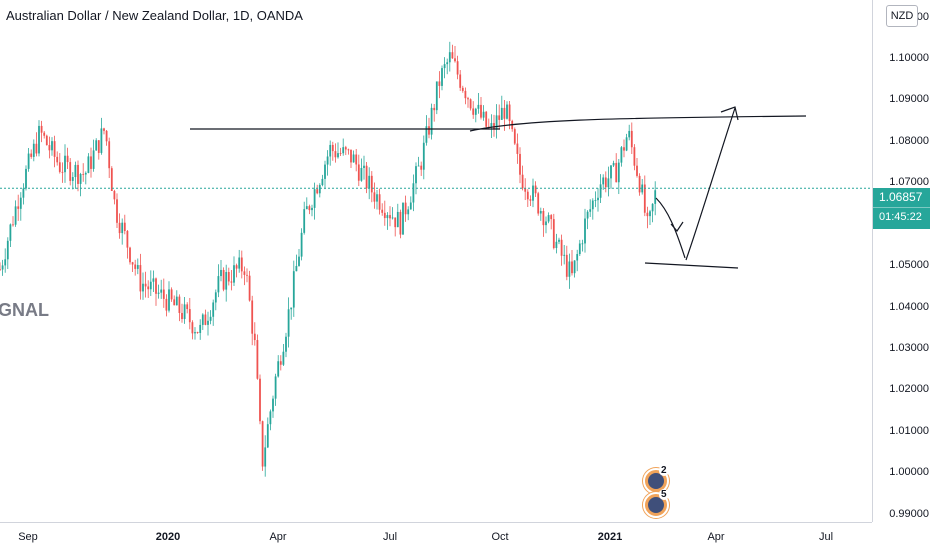 This screenshot has height=551, width=932. Describe the element at coordinates (168, 537) in the screenshot. I see `time-tick-label: 2020` at that location.